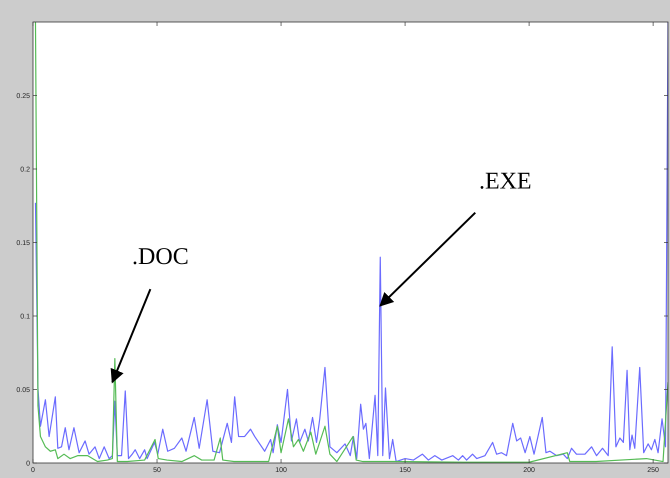 Image resolution: width=670 pixels, height=478 pixels. What do you see at coordinates (160, 257) in the screenshot?
I see `annotation: .DOC` at bounding box center [160, 257].